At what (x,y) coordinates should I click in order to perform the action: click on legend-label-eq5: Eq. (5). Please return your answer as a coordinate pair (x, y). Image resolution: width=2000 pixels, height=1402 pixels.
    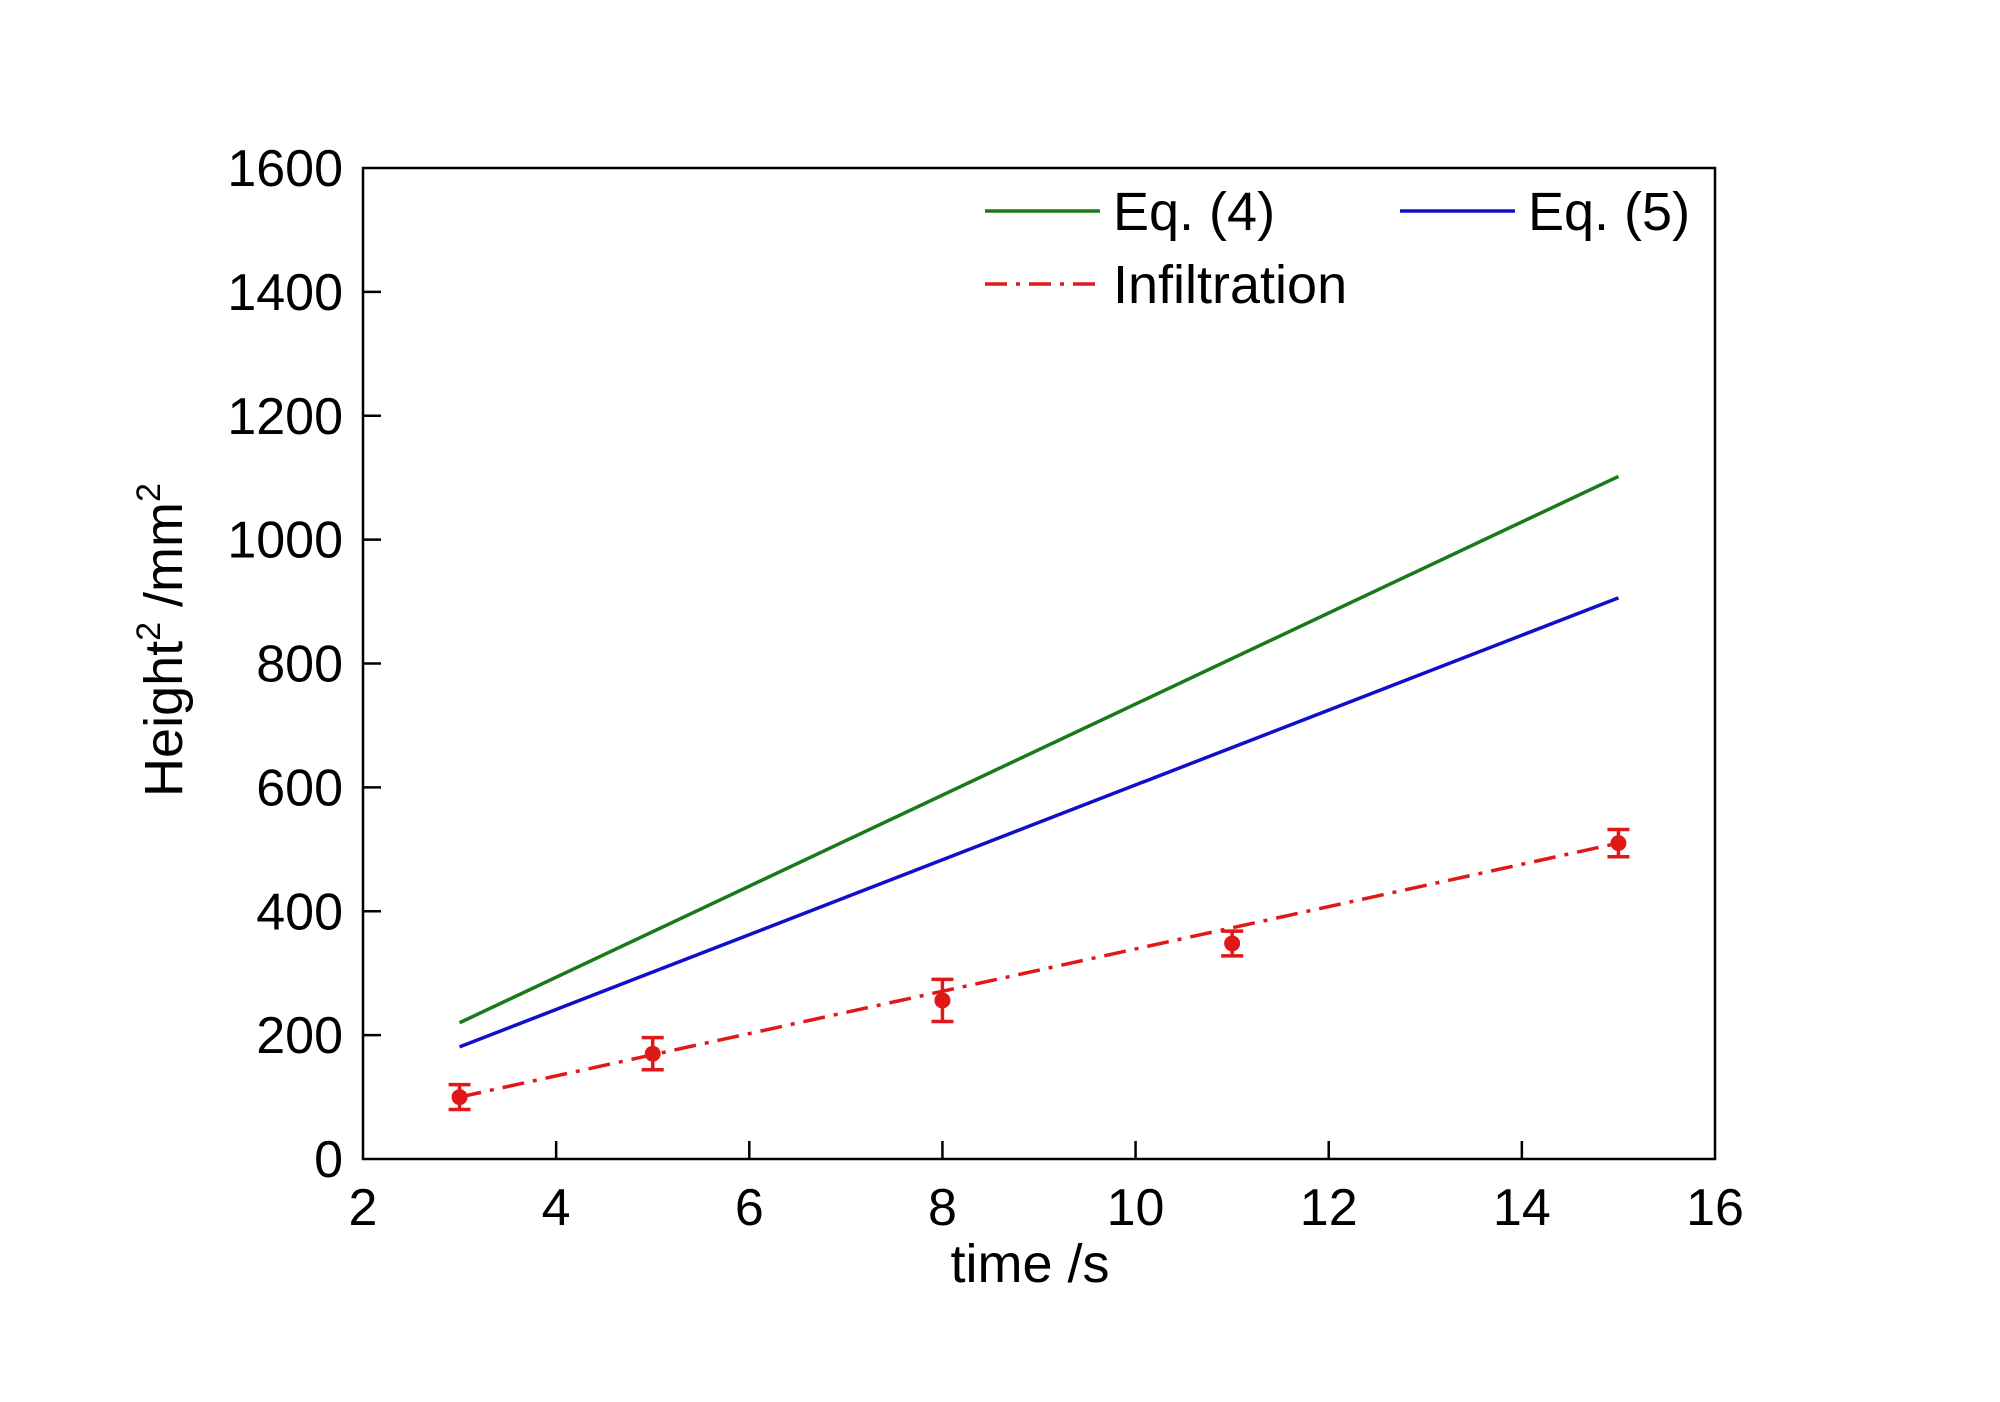
    Looking at the image, I should click on (1609, 212).